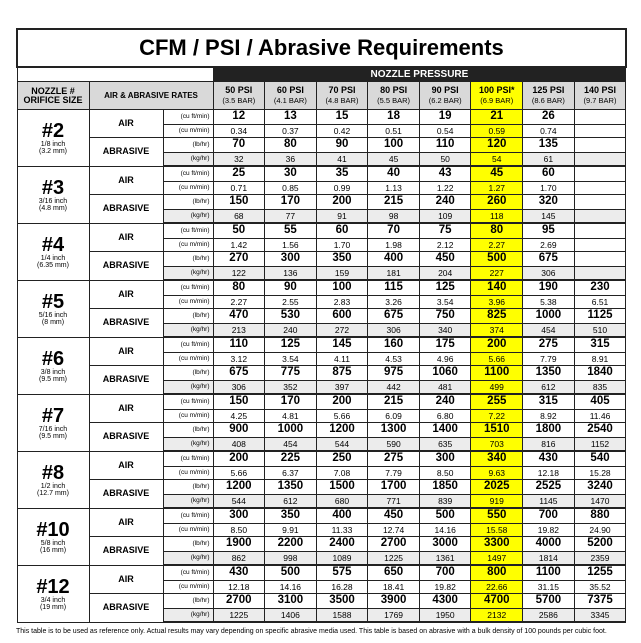  I want to click on value-cell: 1840, so click(600, 373).